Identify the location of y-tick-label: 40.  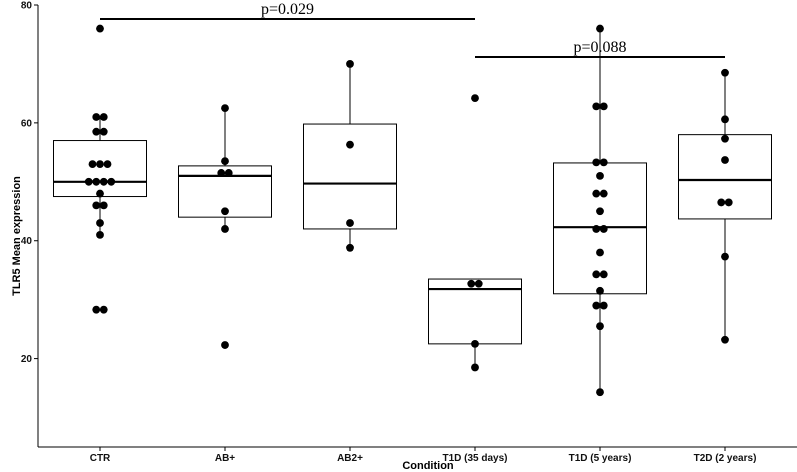
(27, 241).